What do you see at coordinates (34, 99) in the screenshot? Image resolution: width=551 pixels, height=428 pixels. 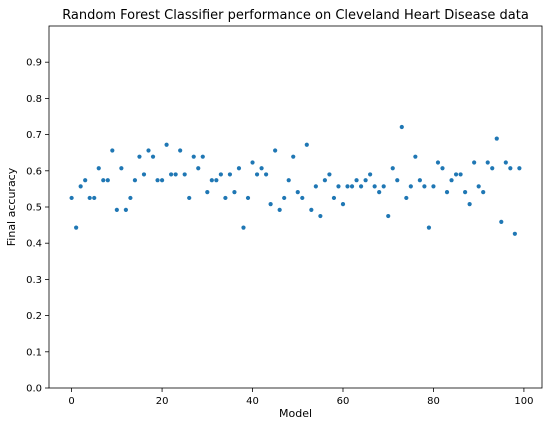 I see `y-tick-label: 0.8` at bounding box center [34, 99].